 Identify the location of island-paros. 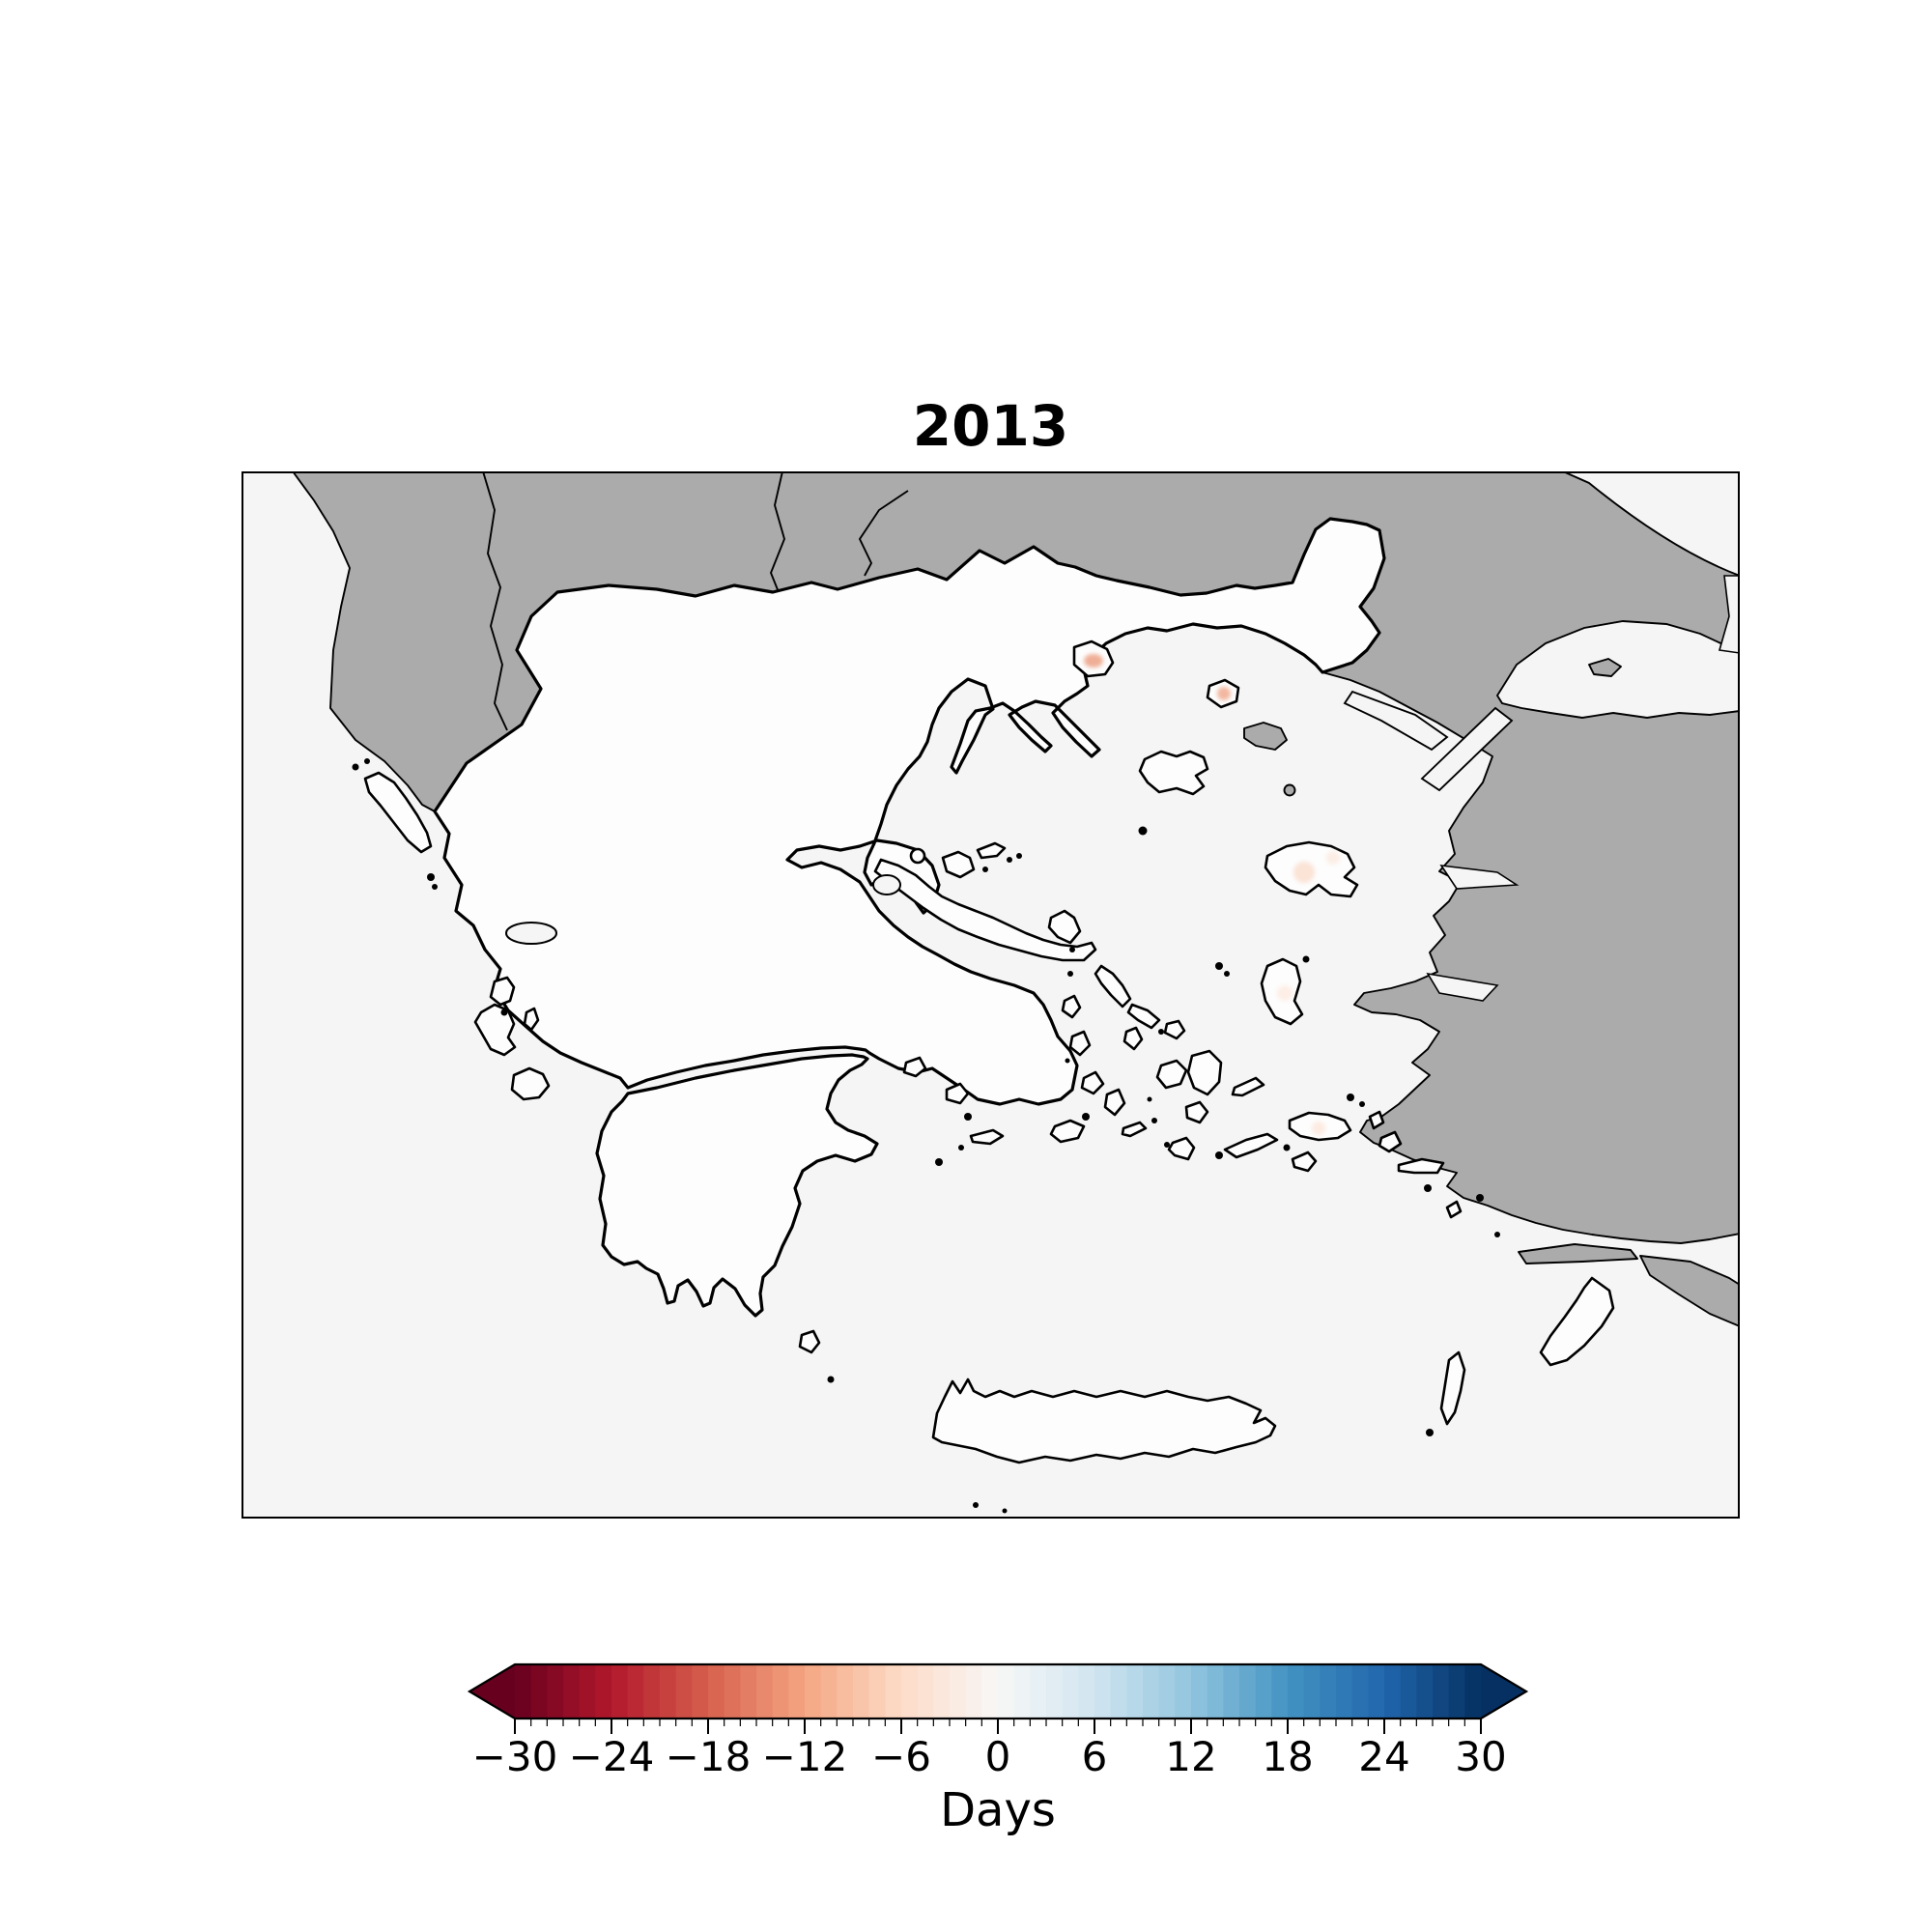
(1171, 1074).